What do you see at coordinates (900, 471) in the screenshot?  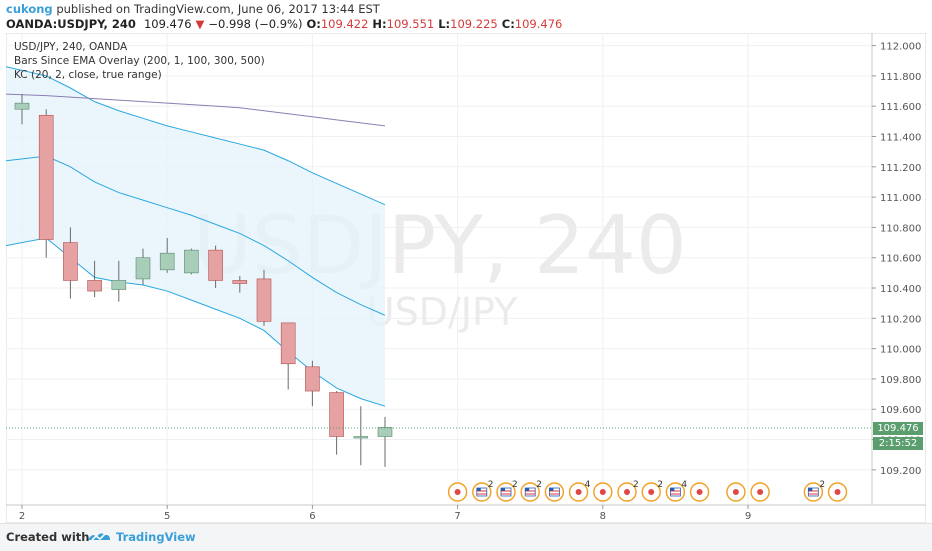 I see `y-tick-label: 109.200` at bounding box center [900, 471].